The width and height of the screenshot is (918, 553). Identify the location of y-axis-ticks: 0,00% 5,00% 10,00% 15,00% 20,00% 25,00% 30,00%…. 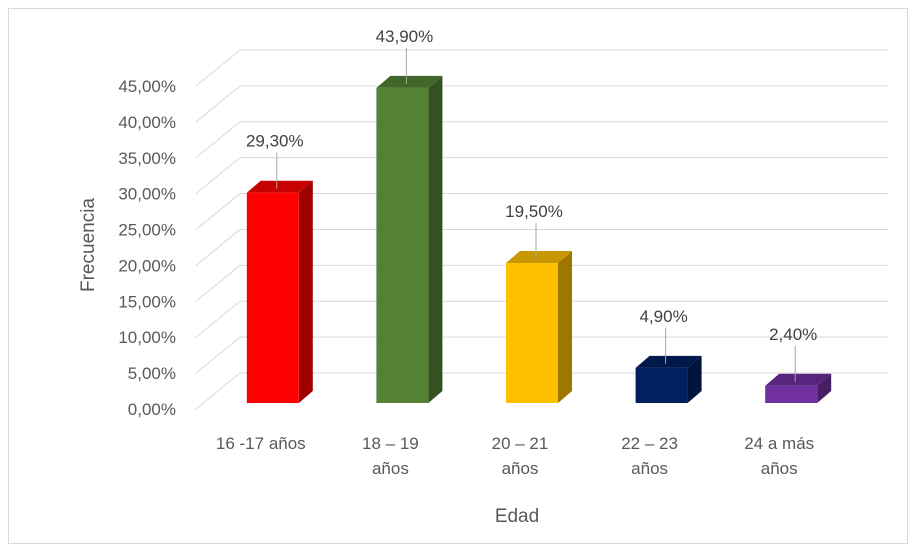
(147, 248).